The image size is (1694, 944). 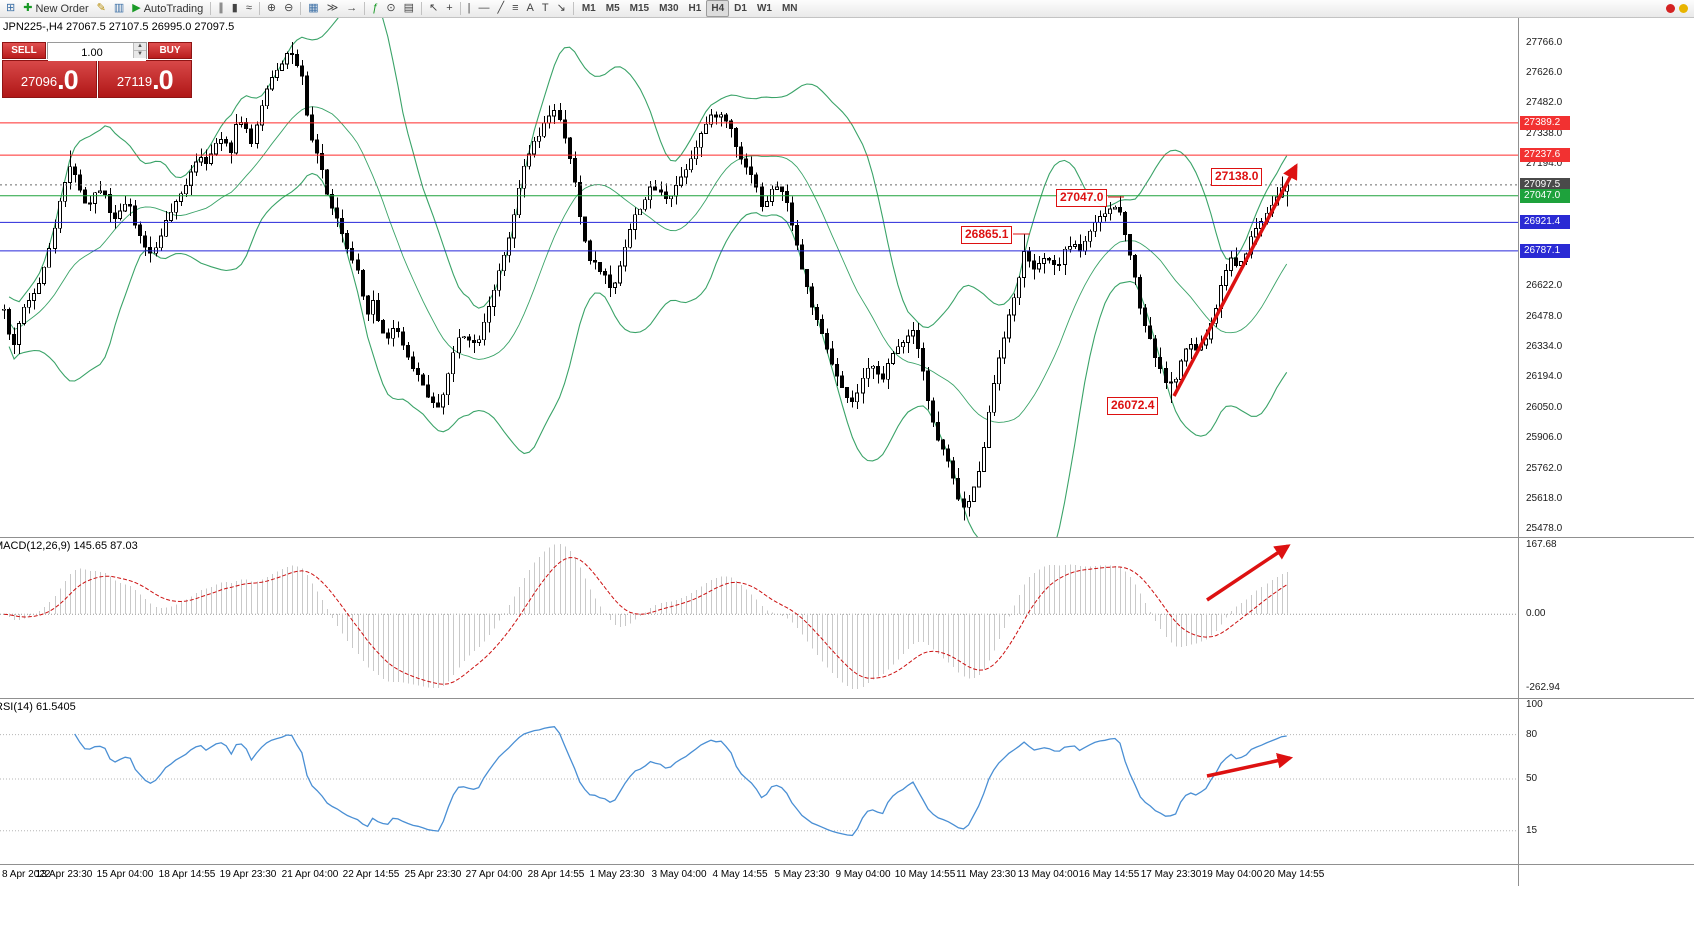 I want to click on templates-icon: ▤, so click(x=408, y=8).